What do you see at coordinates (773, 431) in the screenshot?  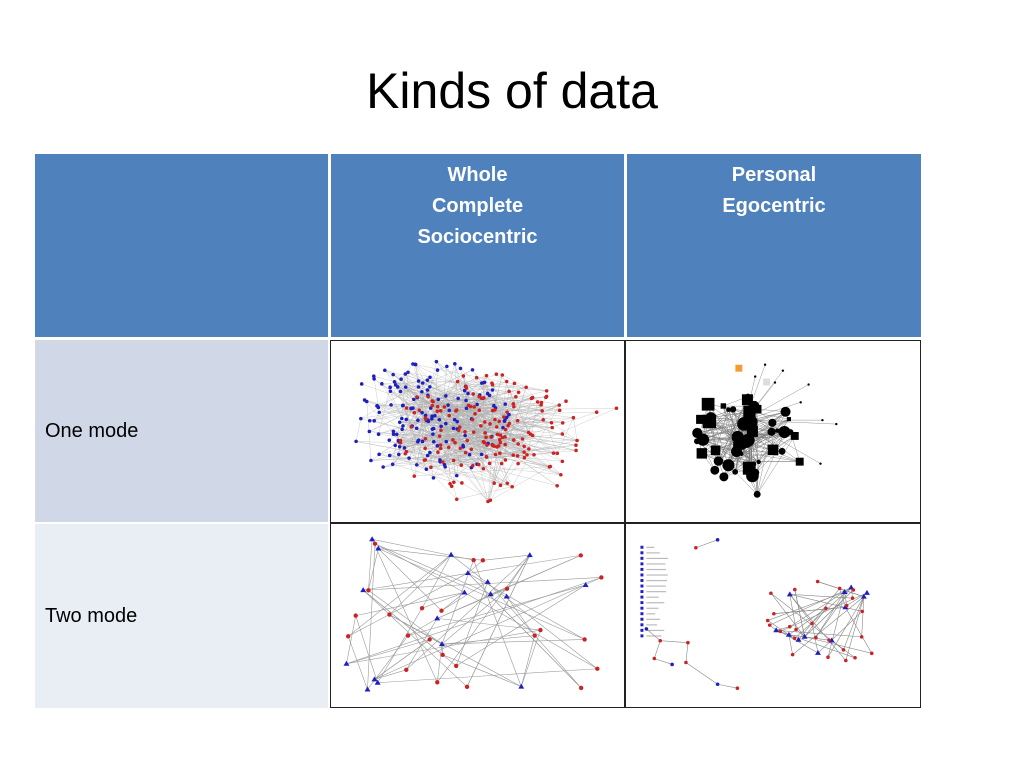 I see `personal-one-mode-network-image` at bounding box center [773, 431].